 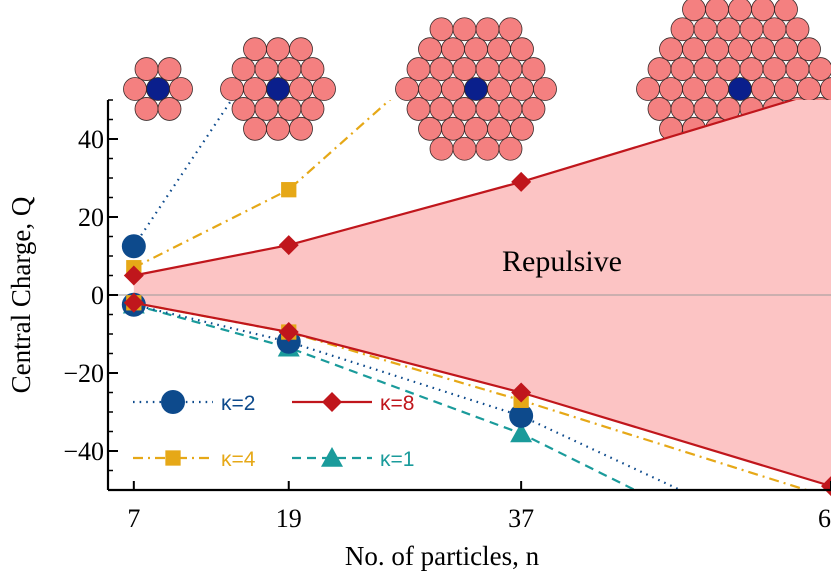 What do you see at coordinates (83, 373) in the screenshot?
I see `y-tick-label: −20` at bounding box center [83, 373].